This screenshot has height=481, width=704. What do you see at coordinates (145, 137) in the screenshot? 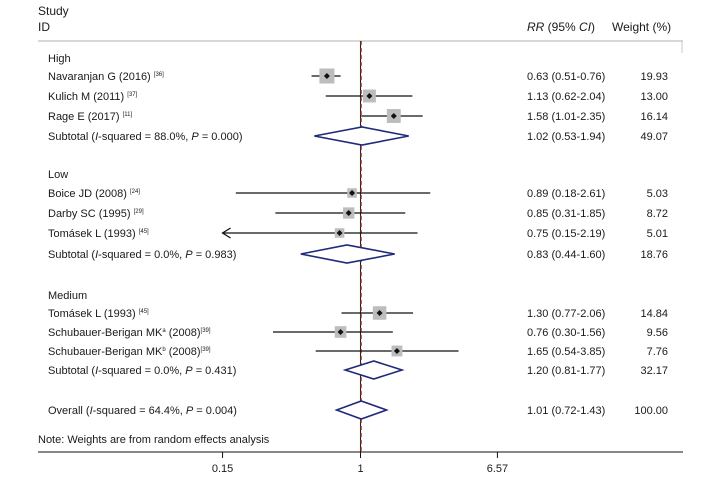
I see `subtotal-label: Subtotal (I-squared = 88.0%, P = 0.000)` at bounding box center [145, 137].